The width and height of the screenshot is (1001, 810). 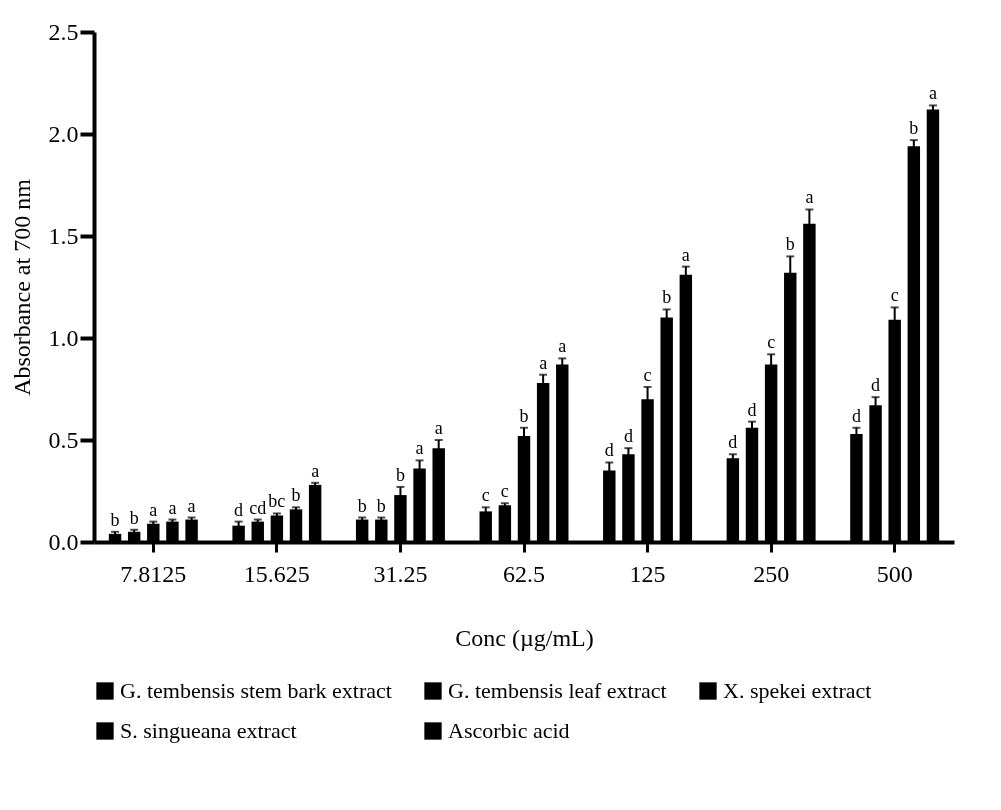 What do you see at coordinates (400, 573) in the screenshot?
I see `x-tick-label: 31.25` at bounding box center [400, 573].